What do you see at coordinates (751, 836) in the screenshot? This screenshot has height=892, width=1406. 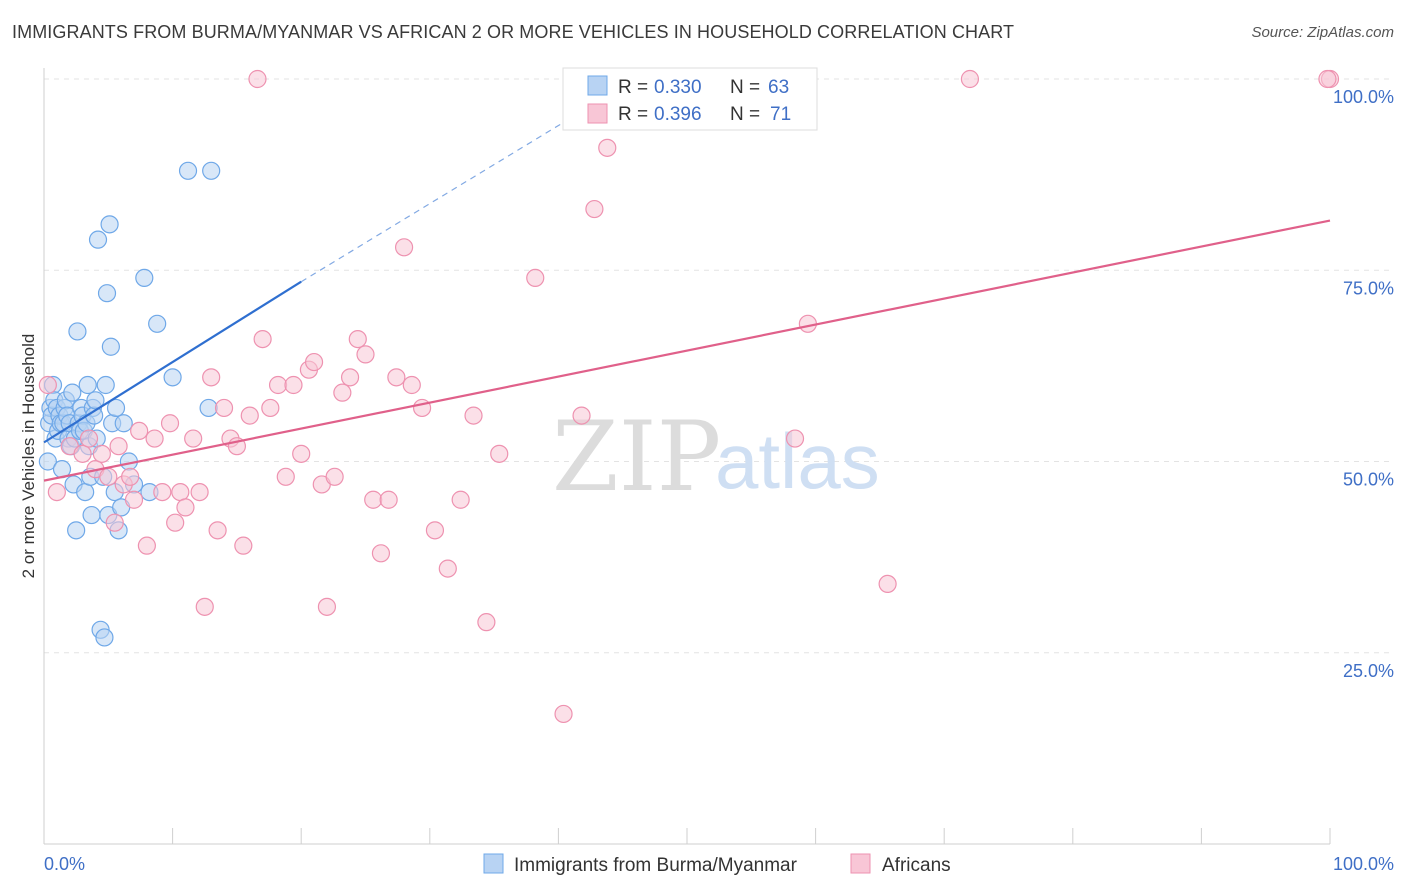 I see `x-tick-marks` at bounding box center [751, 836].